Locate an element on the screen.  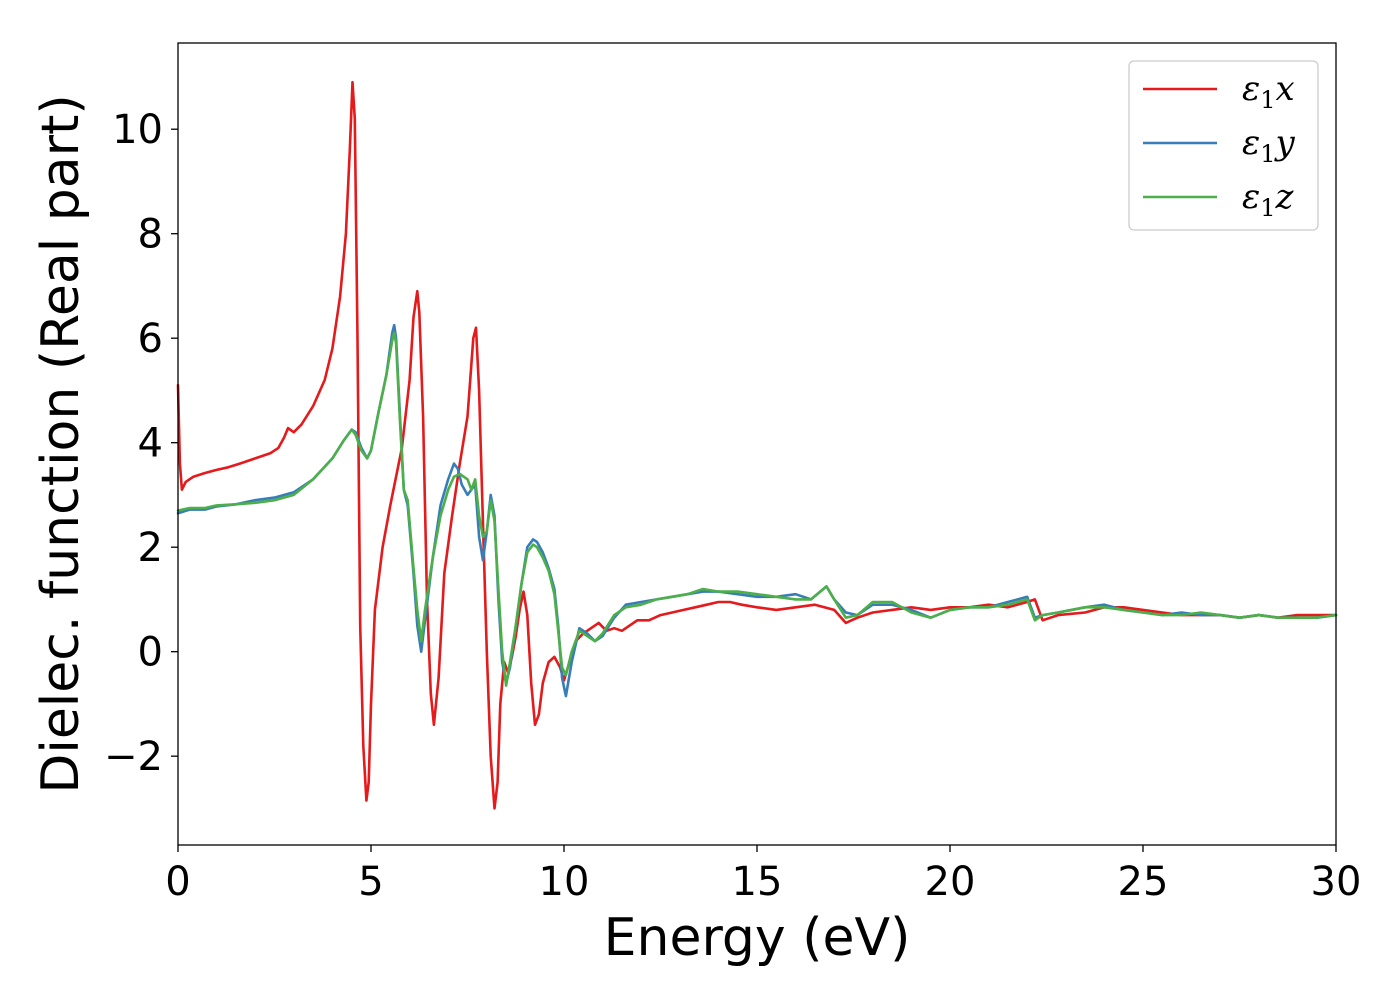
legend-label-y: ε1y is located at coordinates (1269, 145).